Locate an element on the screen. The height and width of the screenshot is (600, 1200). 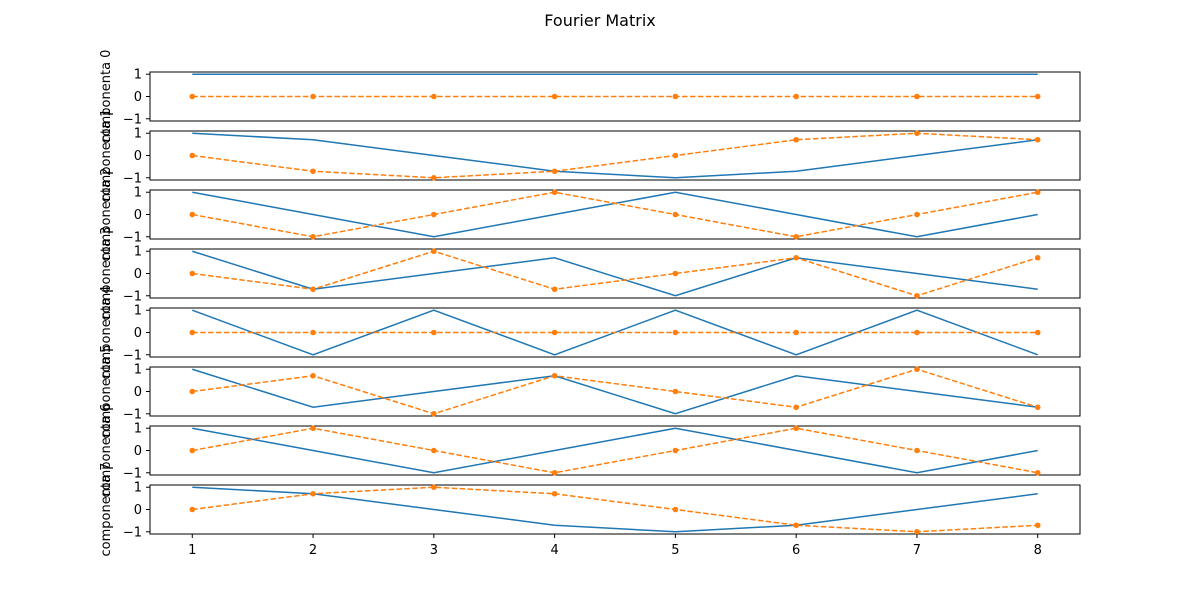
y-axis-label: componenta 5 is located at coordinates (106, 392).